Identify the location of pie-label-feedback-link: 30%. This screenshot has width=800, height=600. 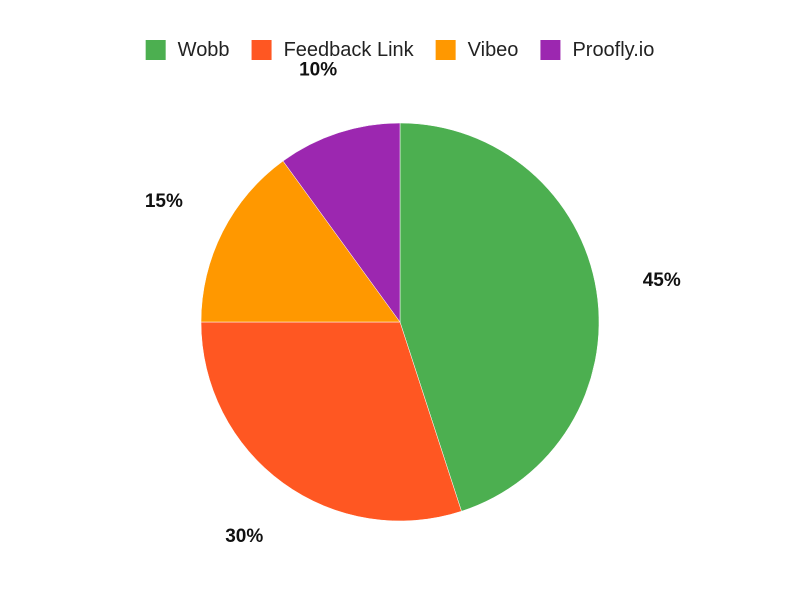
(244, 536).